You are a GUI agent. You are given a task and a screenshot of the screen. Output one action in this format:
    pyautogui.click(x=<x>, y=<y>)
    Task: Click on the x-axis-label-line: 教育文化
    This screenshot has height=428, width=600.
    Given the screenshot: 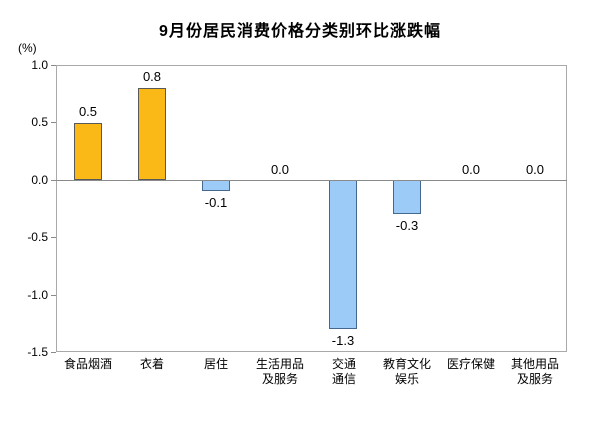 What is the action you would take?
    pyautogui.click(x=406, y=364)
    